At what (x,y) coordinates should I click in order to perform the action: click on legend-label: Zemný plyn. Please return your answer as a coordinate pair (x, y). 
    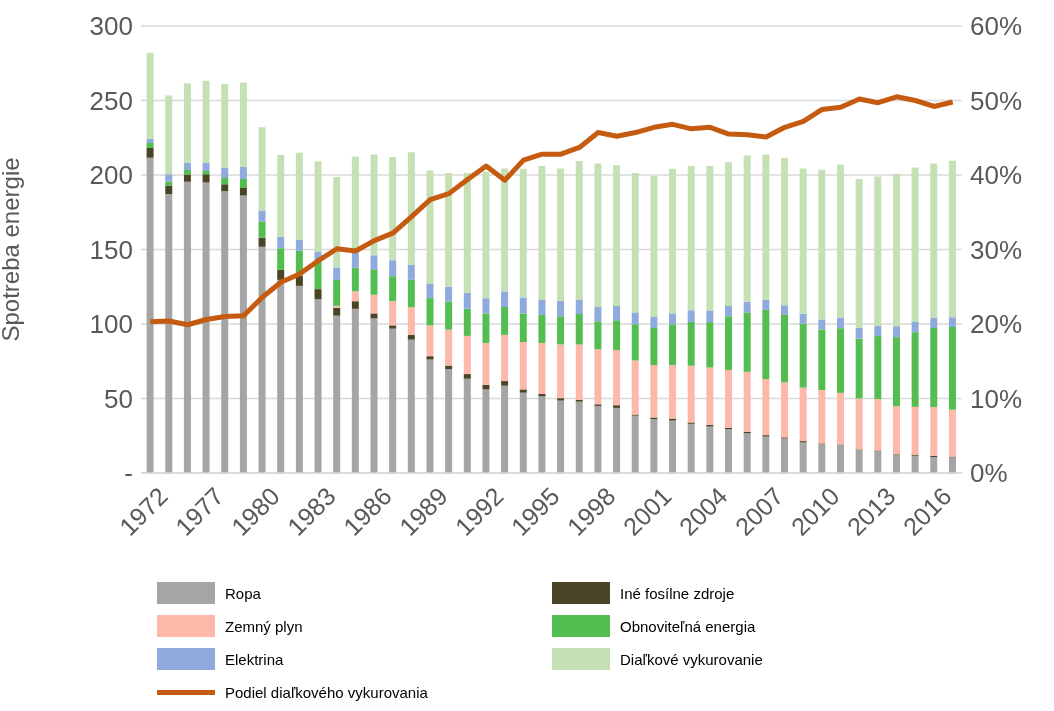
    Looking at the image, I should click on (264, 626).